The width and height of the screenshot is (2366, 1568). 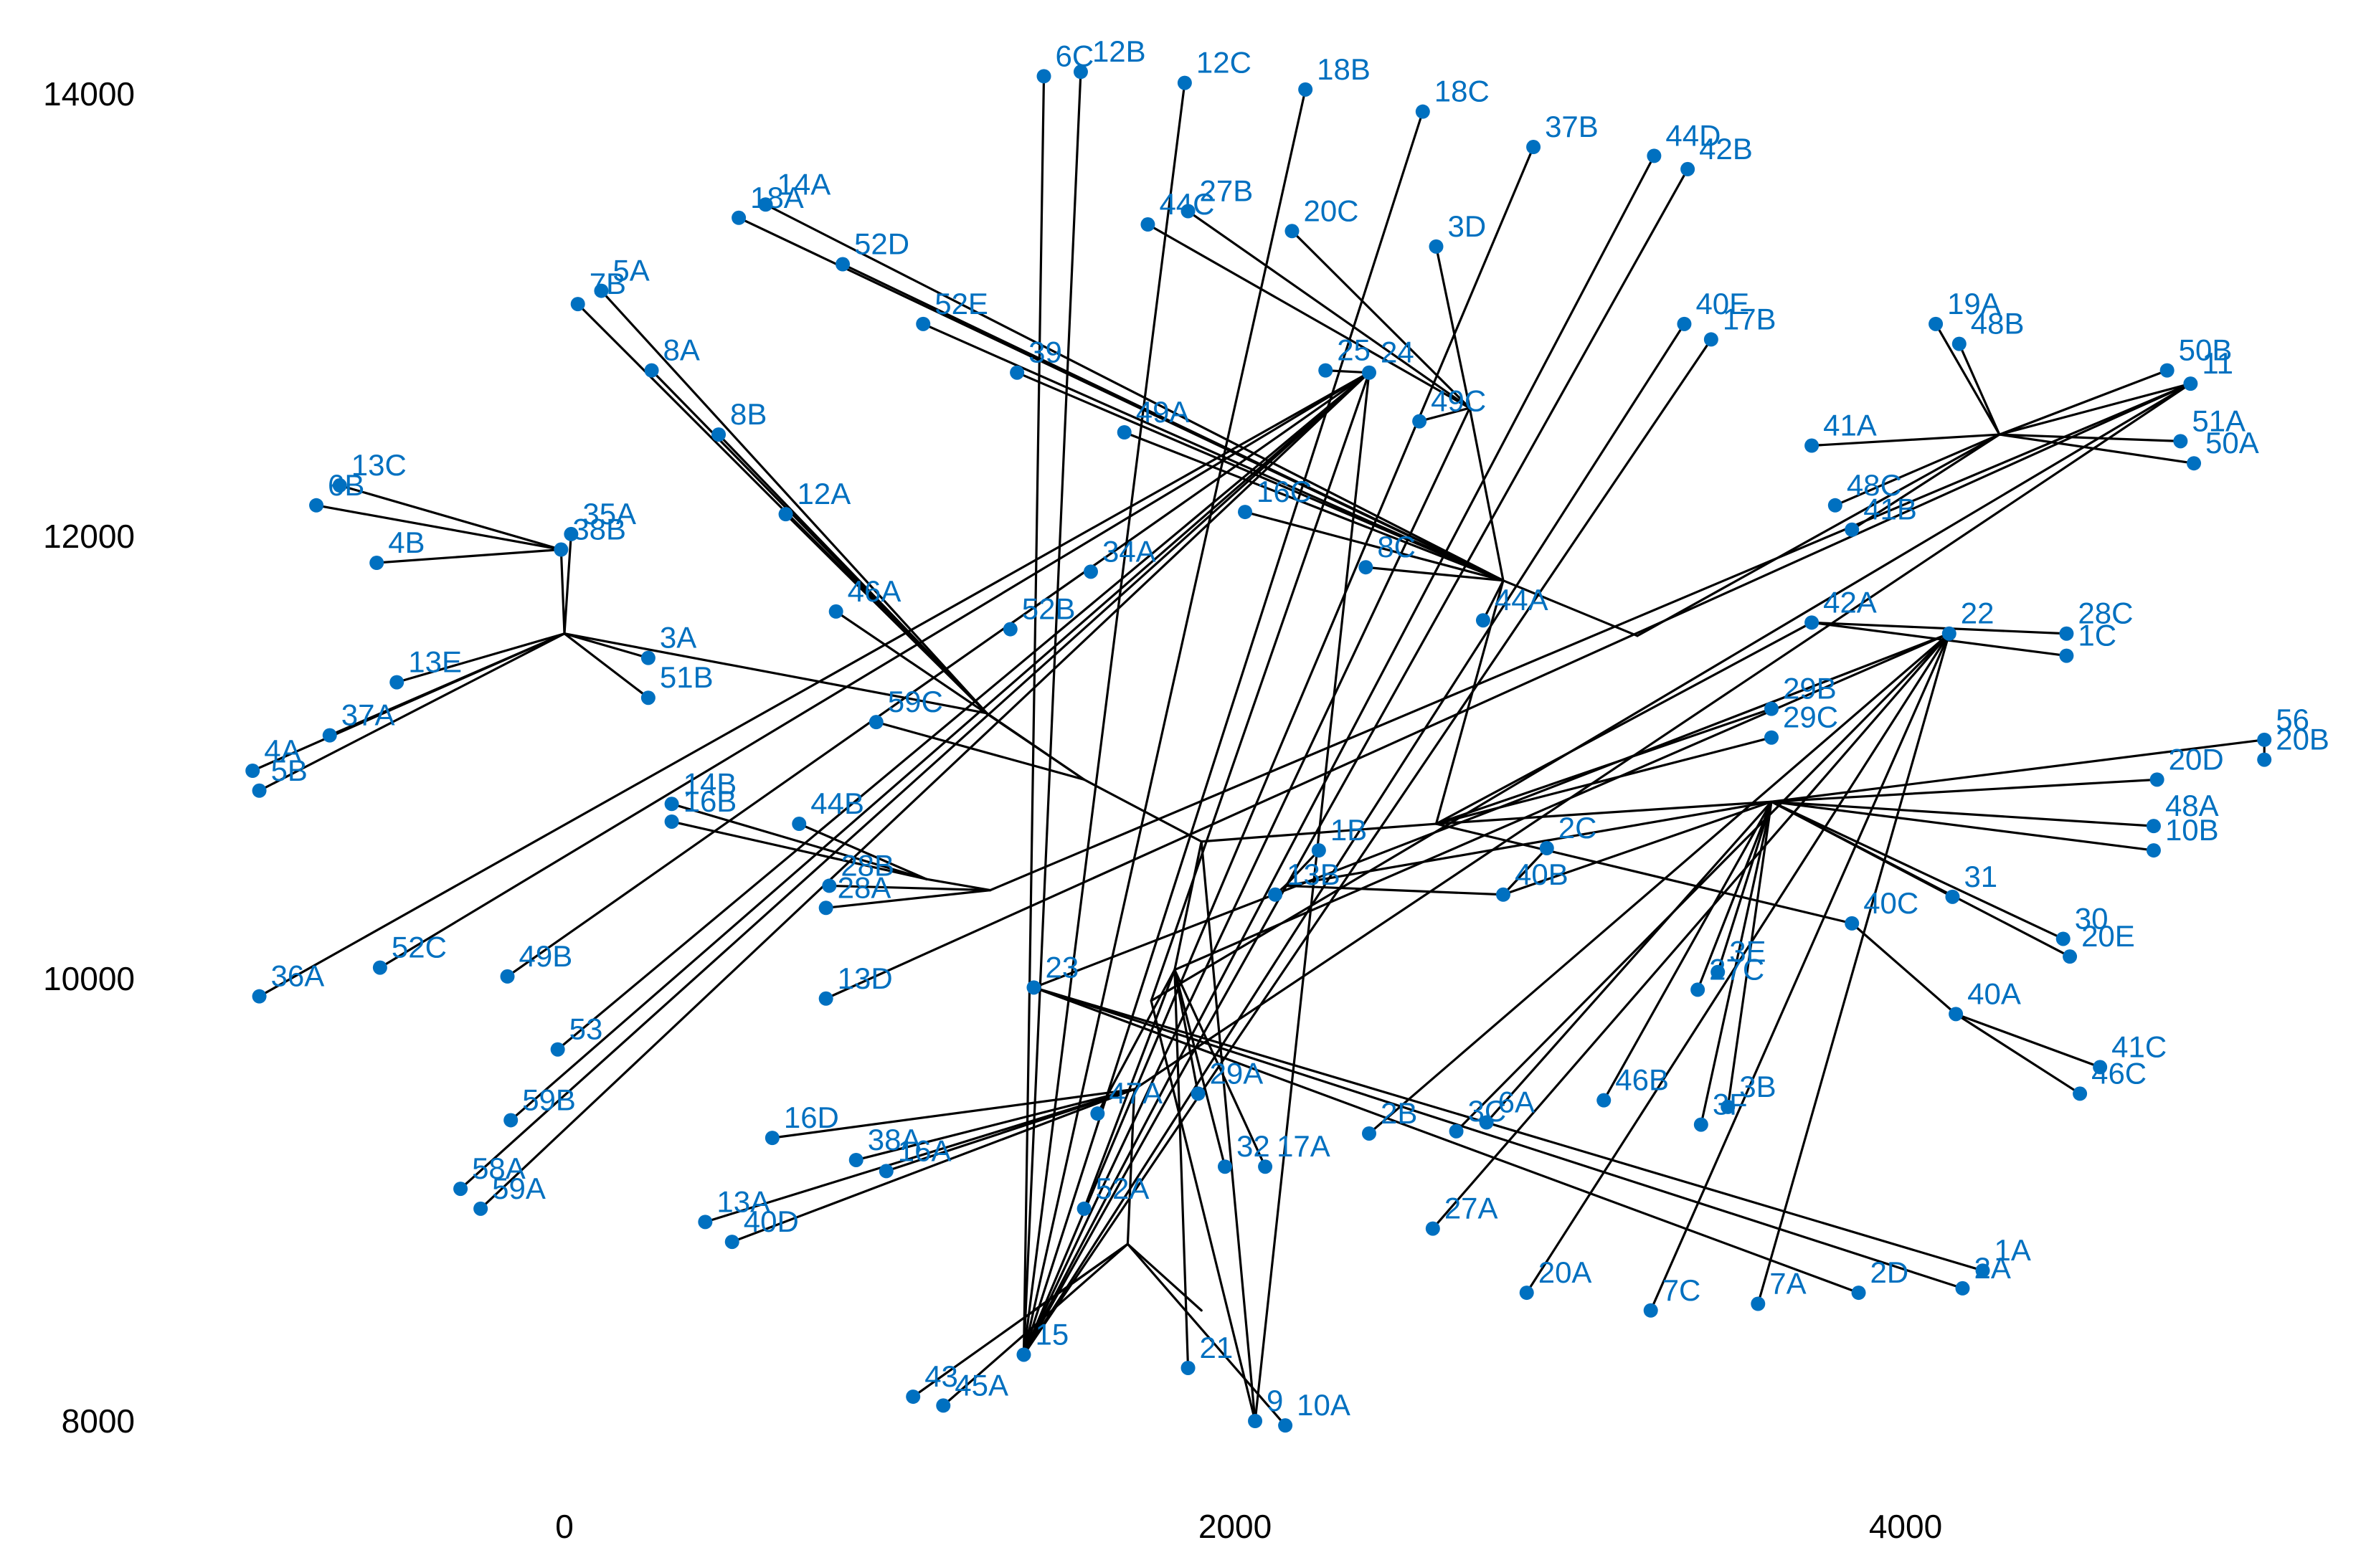 I want to click on node-42B, so click(x=1687, y=168).